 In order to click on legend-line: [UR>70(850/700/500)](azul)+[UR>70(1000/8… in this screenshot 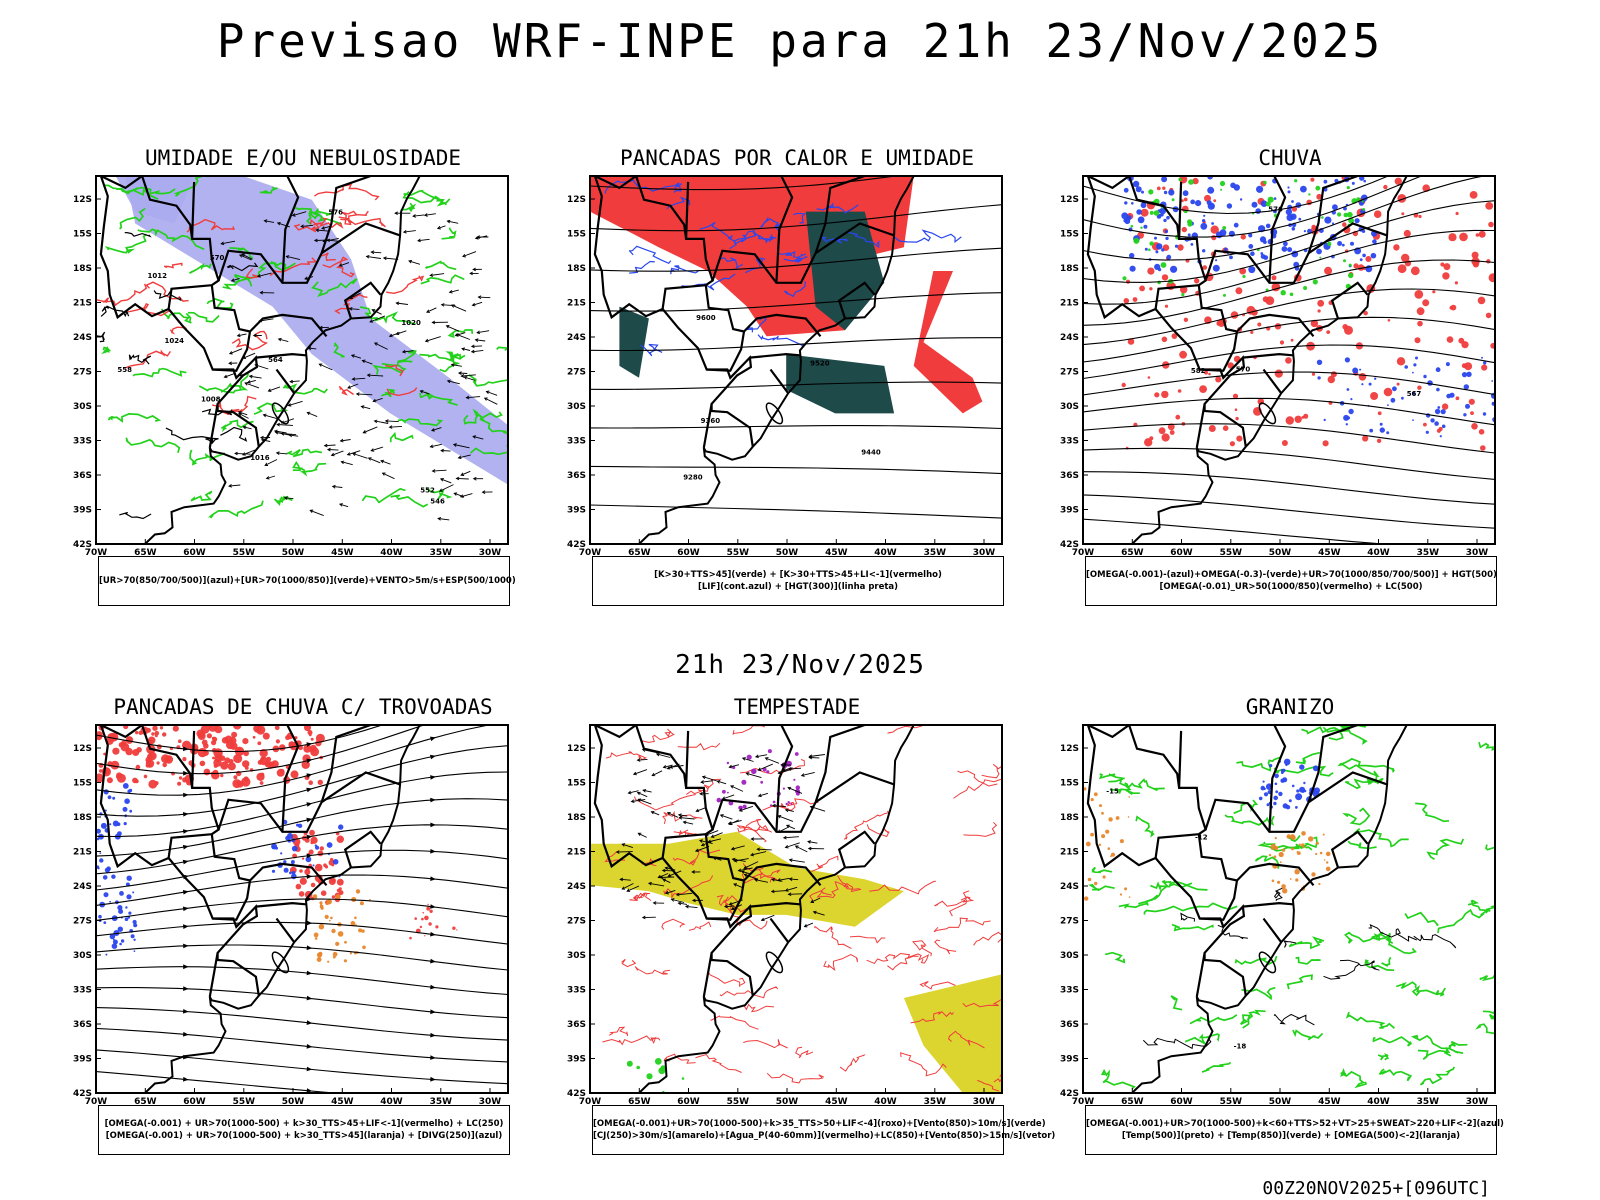, I will do `click(307, 581)`.